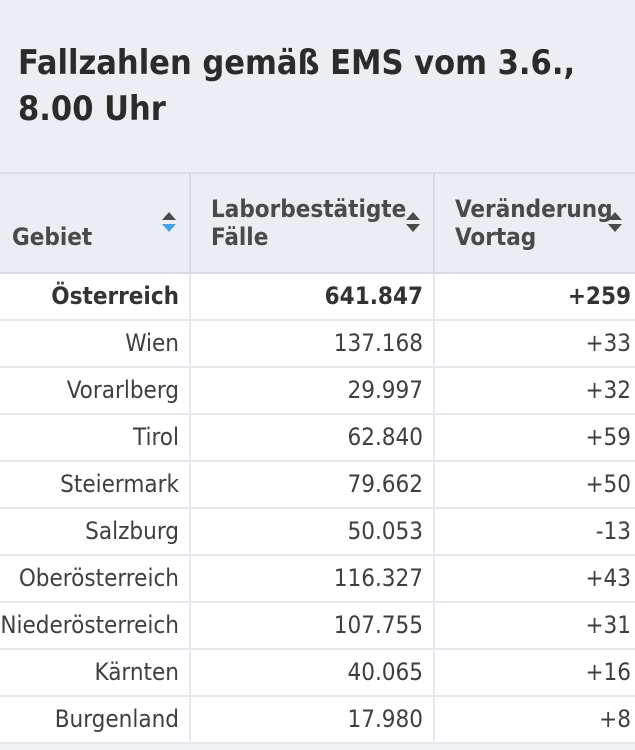  Describe the element at coordinates (95, 532) in the screenshot. I see `cell-region: Salzburg` at that location.